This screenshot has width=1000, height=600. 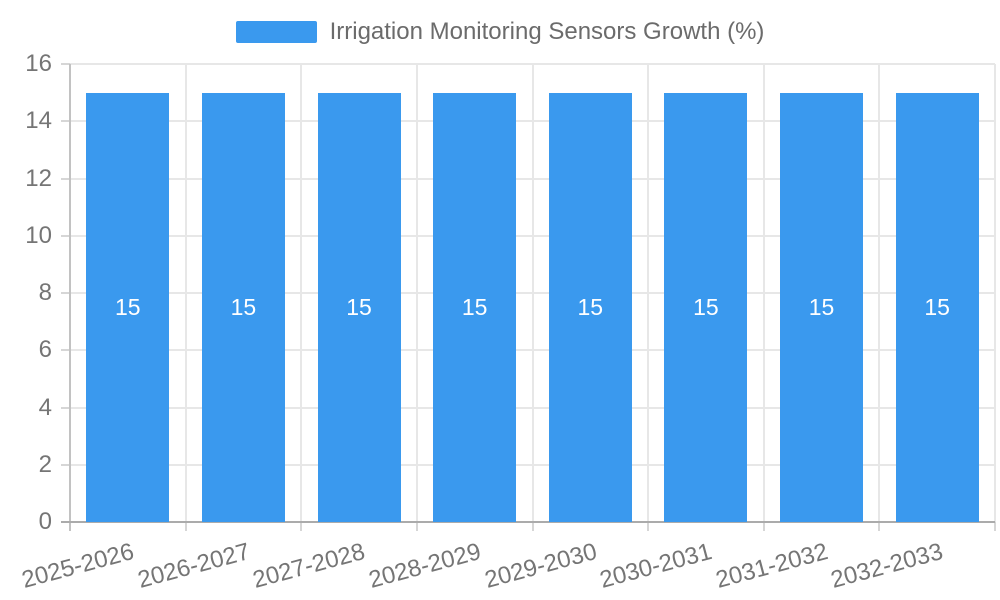 I want to click on y-tick-label: 2, so click(x=45, y=464).